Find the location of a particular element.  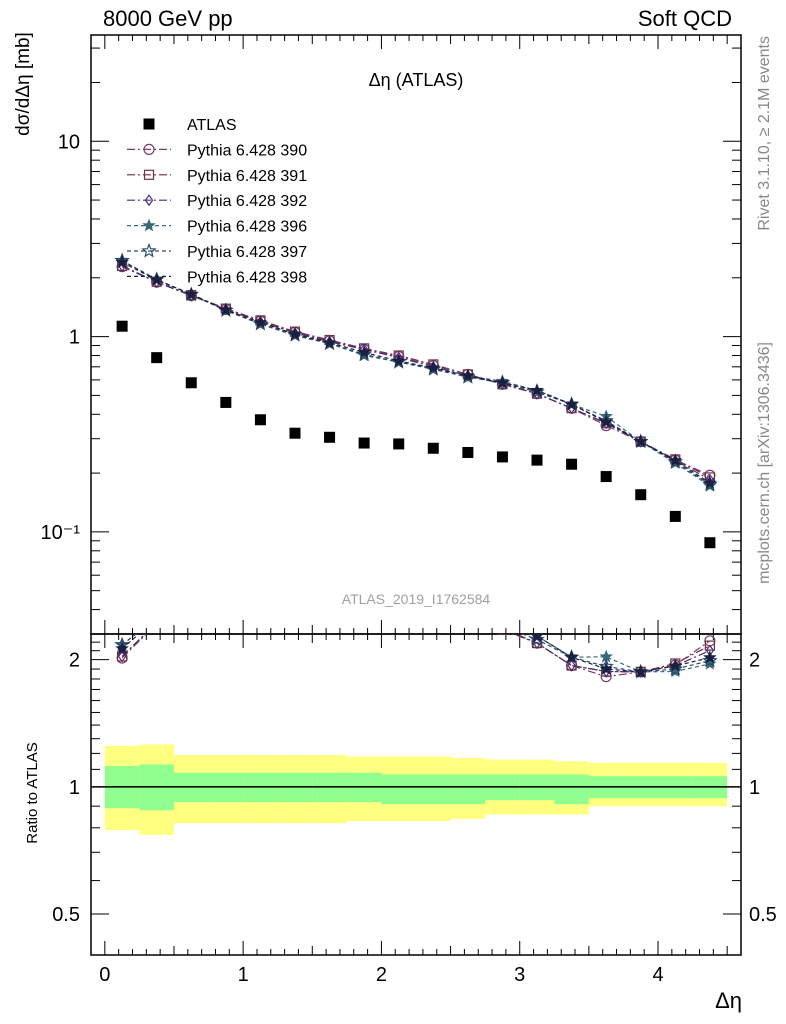

chart-title: Δη (ATLAS) is located at coordinates (416, 80).